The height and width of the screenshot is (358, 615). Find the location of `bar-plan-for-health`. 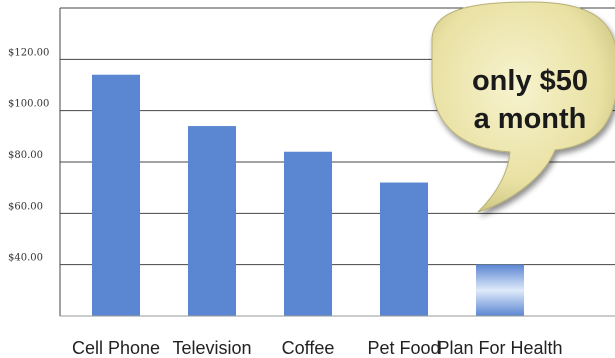

bar-plan-for-health is located at coordinates (500, 290).